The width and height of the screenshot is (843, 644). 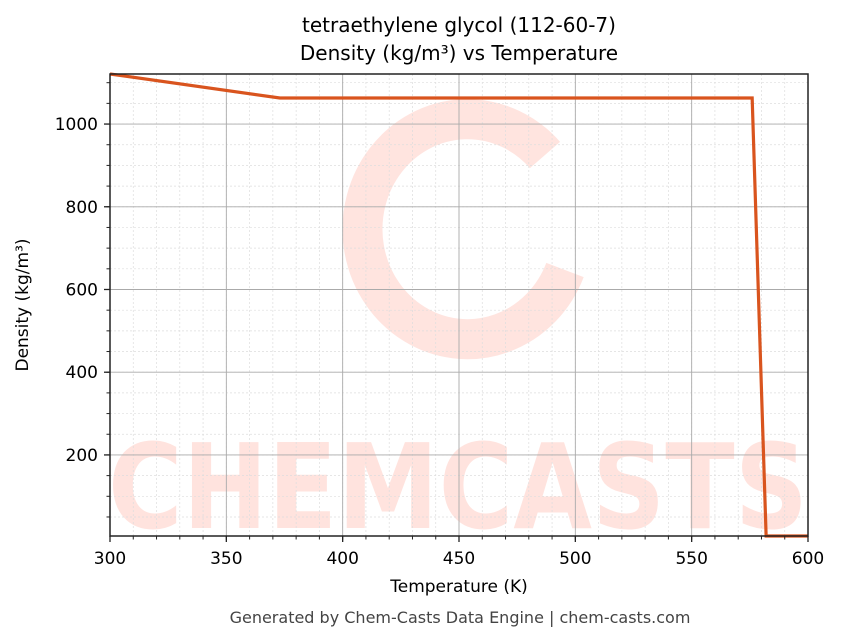 What do you see at coordinates (808, 559) in the screenshot?
I see `x-tick-label: 600` at bounding box center [808, 559].